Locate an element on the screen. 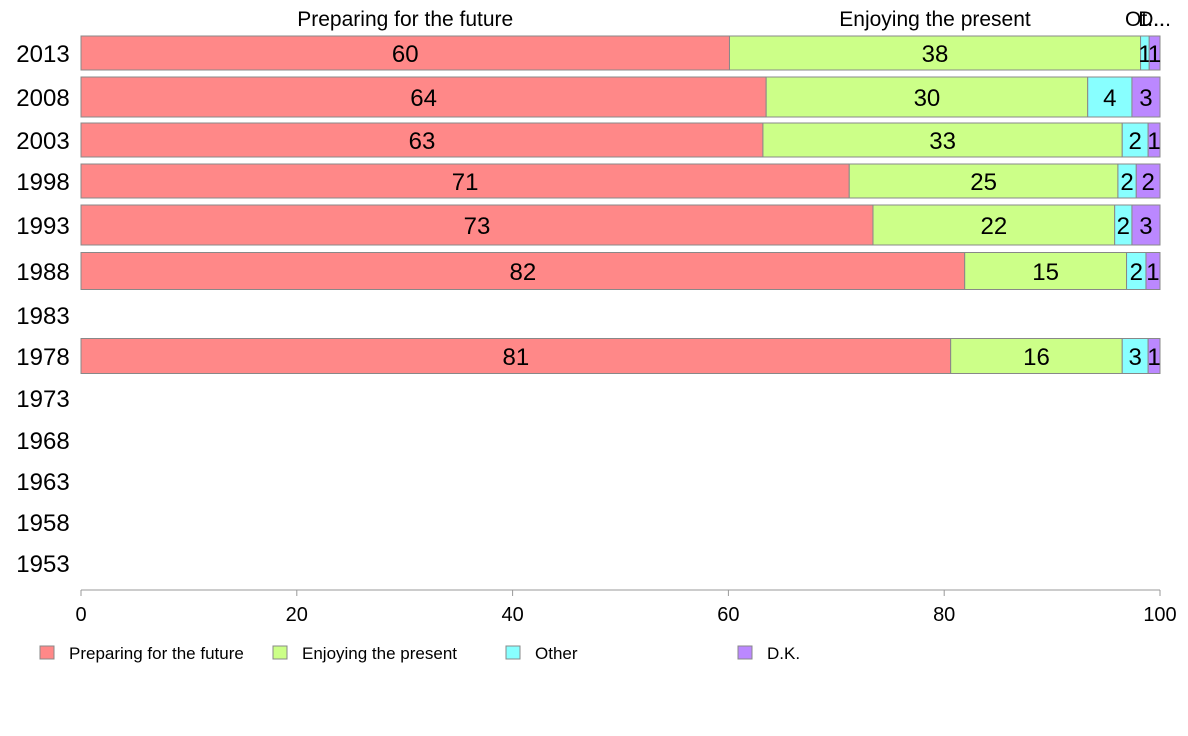 Image resolution: width=1188 pixels, height=736 pixels. bar-value-label: 15 is located at coordinates (1045, 272).